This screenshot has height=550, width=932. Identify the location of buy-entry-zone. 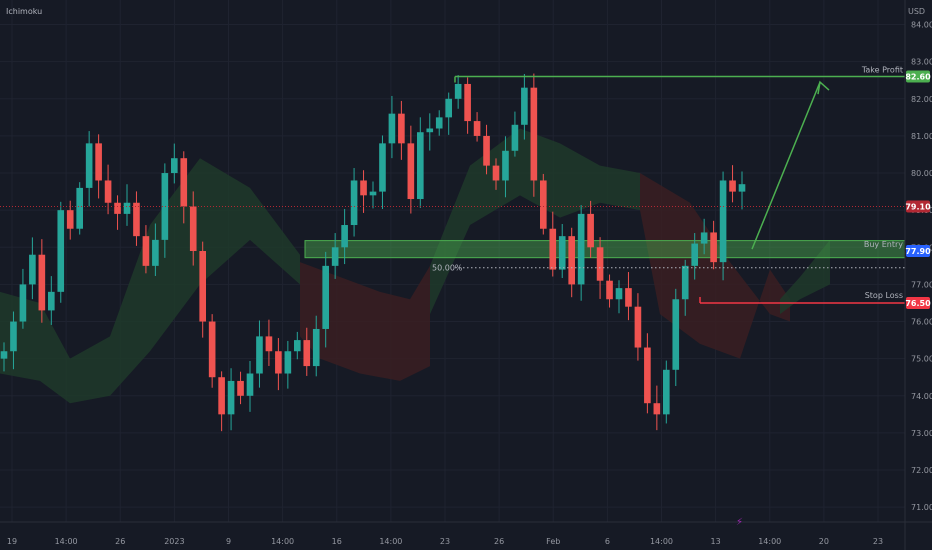
(605, 249).